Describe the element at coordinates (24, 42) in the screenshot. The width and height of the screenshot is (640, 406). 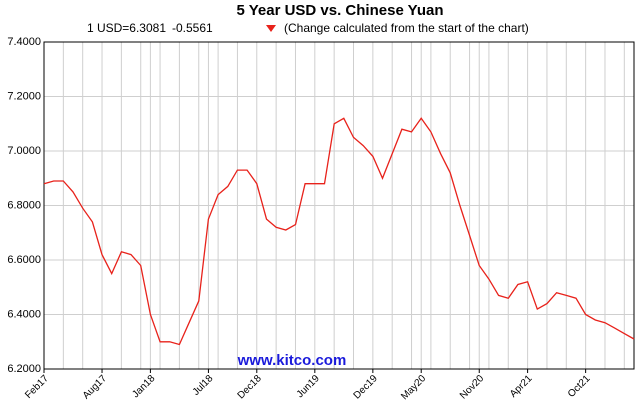
I see `y-tick-label: 7.4000` at that location.